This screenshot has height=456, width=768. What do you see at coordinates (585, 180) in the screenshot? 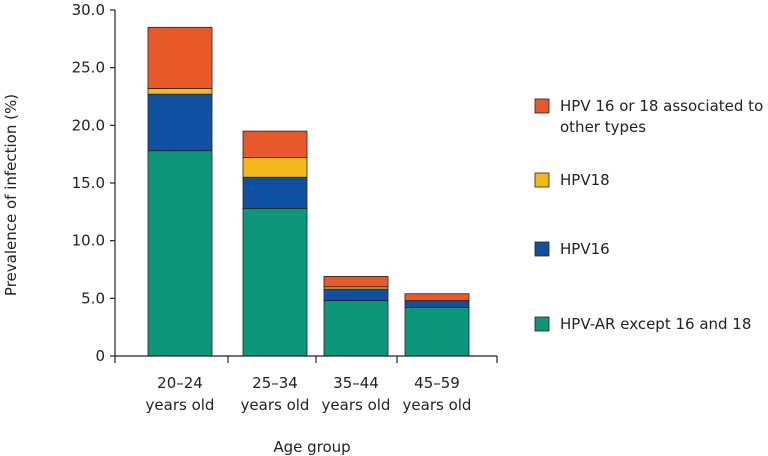
I see `legend-label: HPV18` at bounding box center [585, 180].